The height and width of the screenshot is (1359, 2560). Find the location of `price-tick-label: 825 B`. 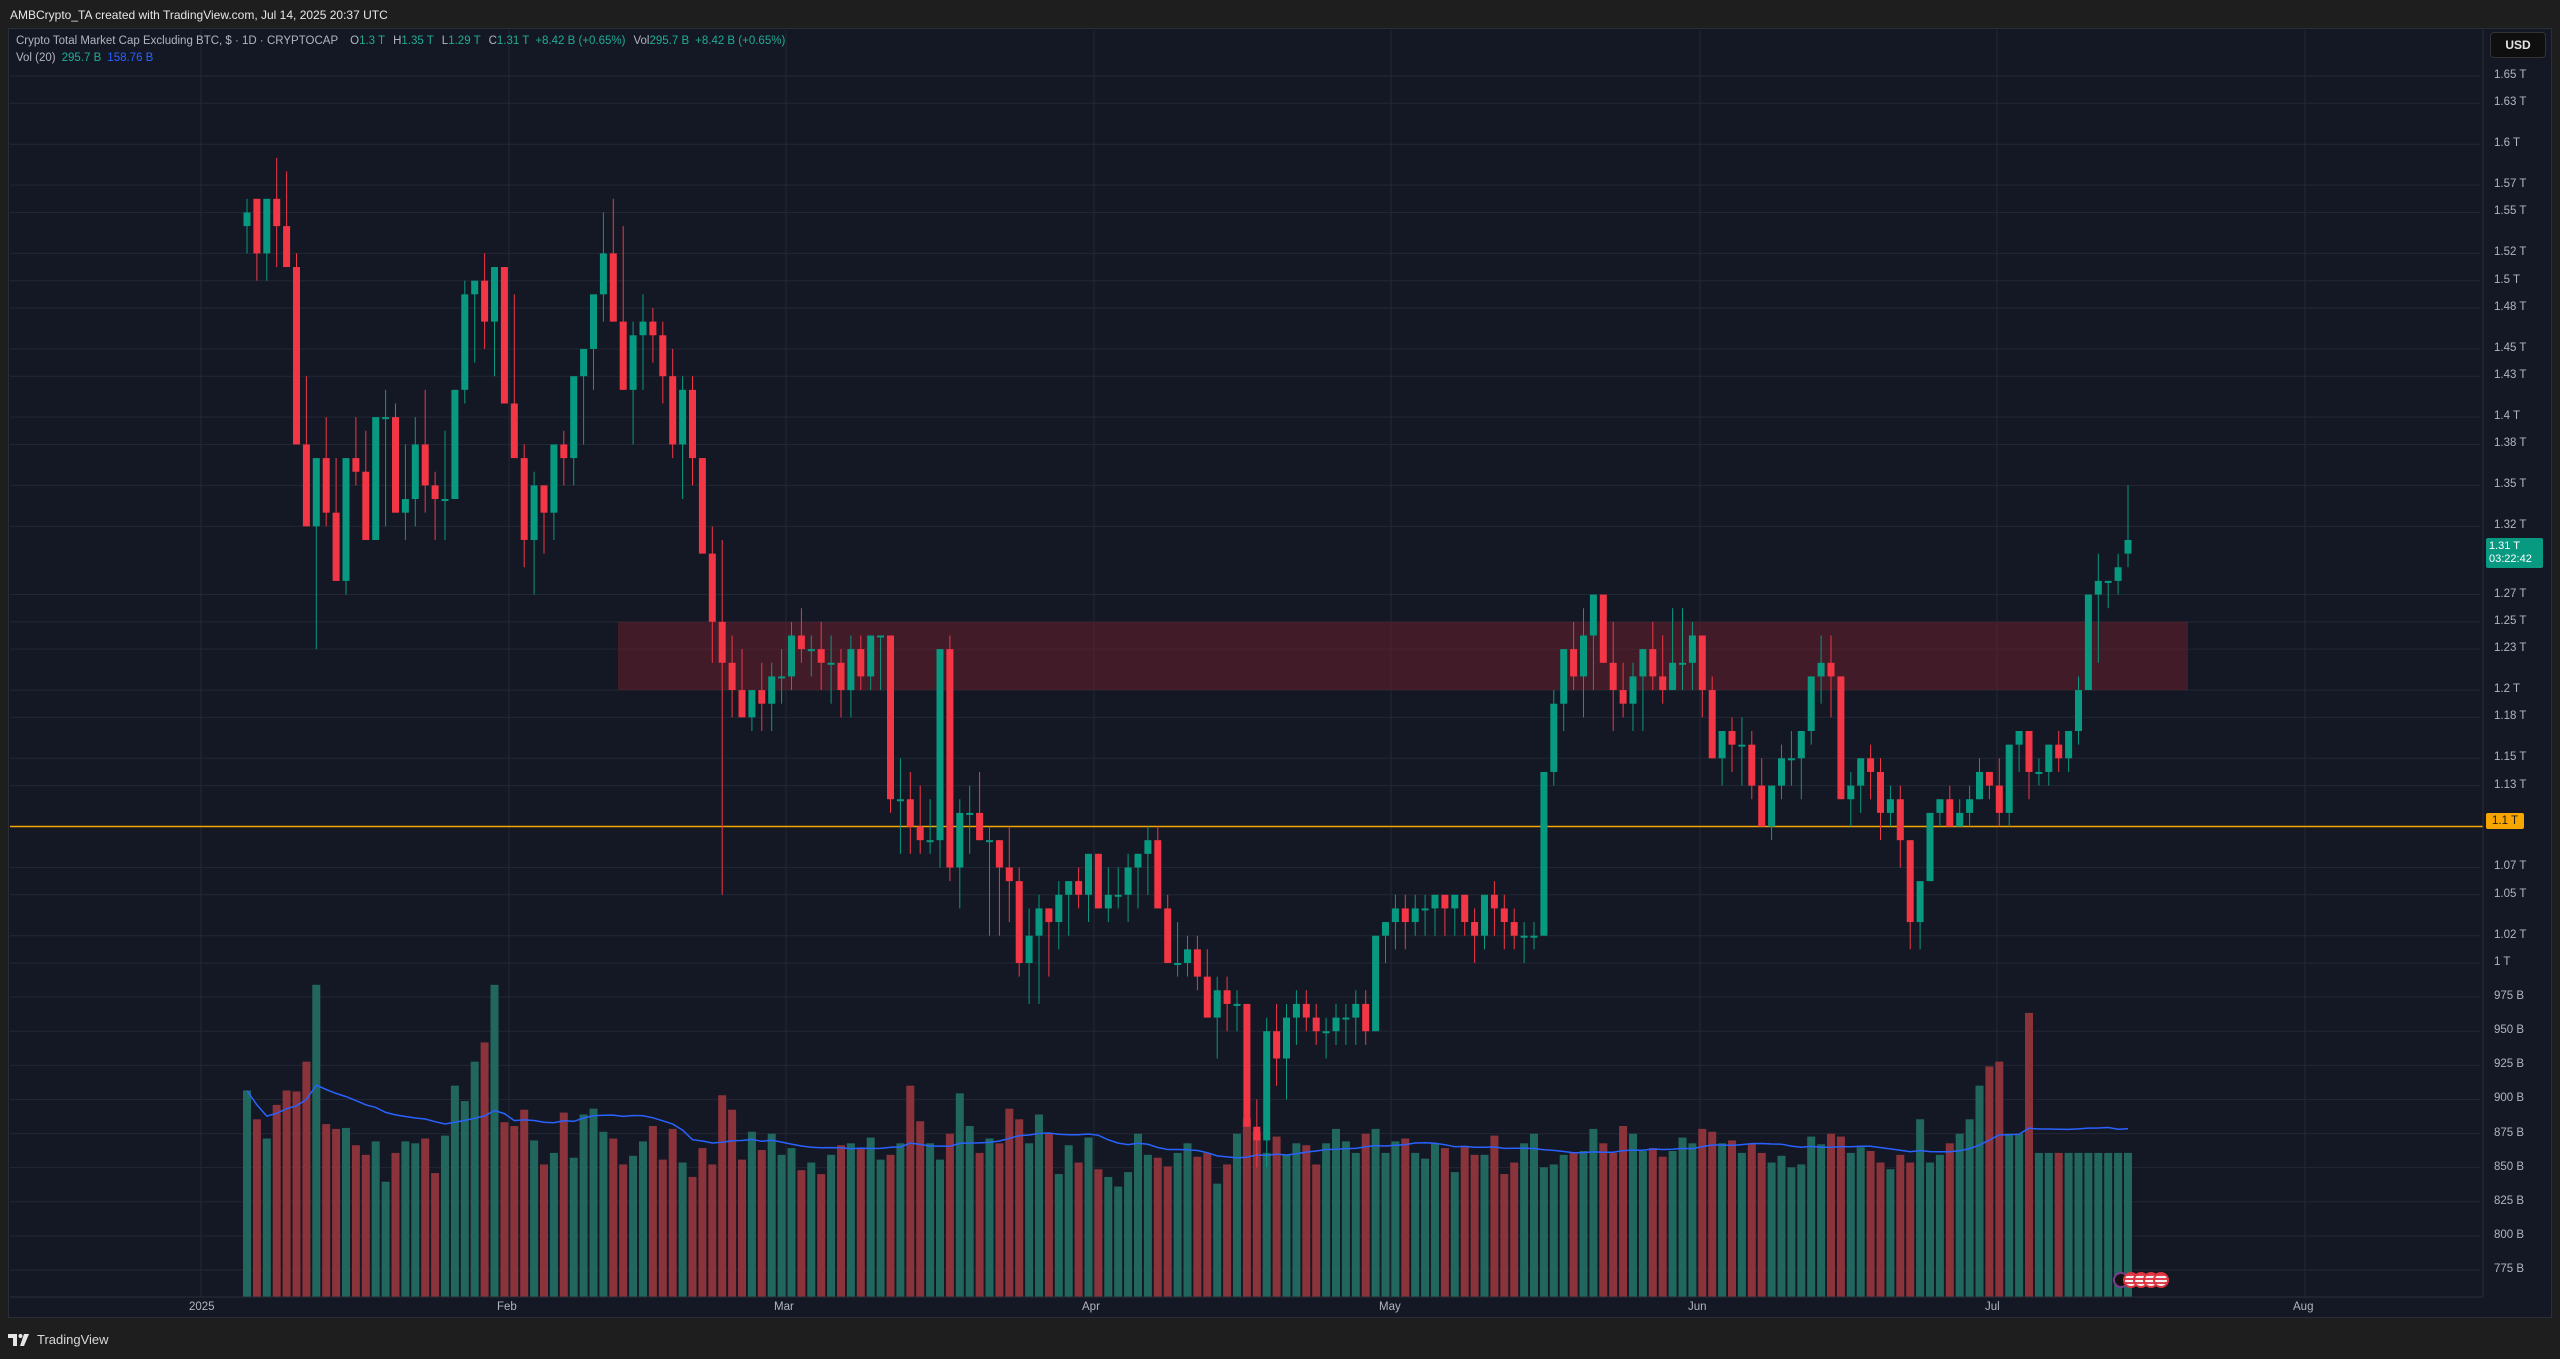

price-tick-label: 825 B is located at coordinates (2509, 1200).